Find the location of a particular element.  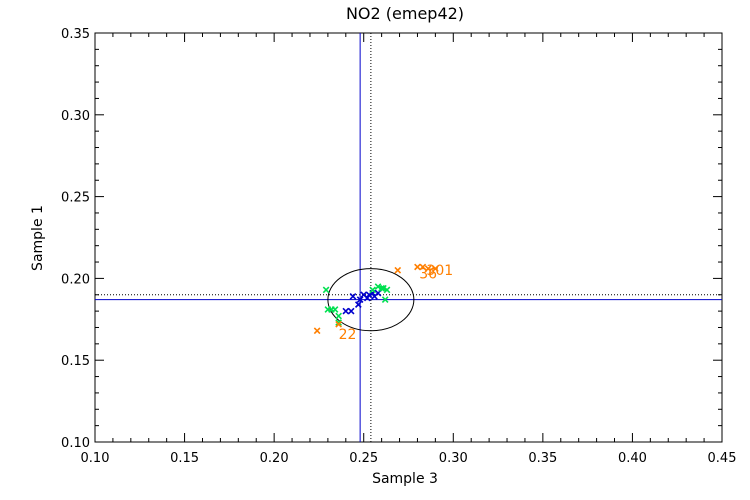

x-tick-label: 0.30 is located at coordinates (453, 458).